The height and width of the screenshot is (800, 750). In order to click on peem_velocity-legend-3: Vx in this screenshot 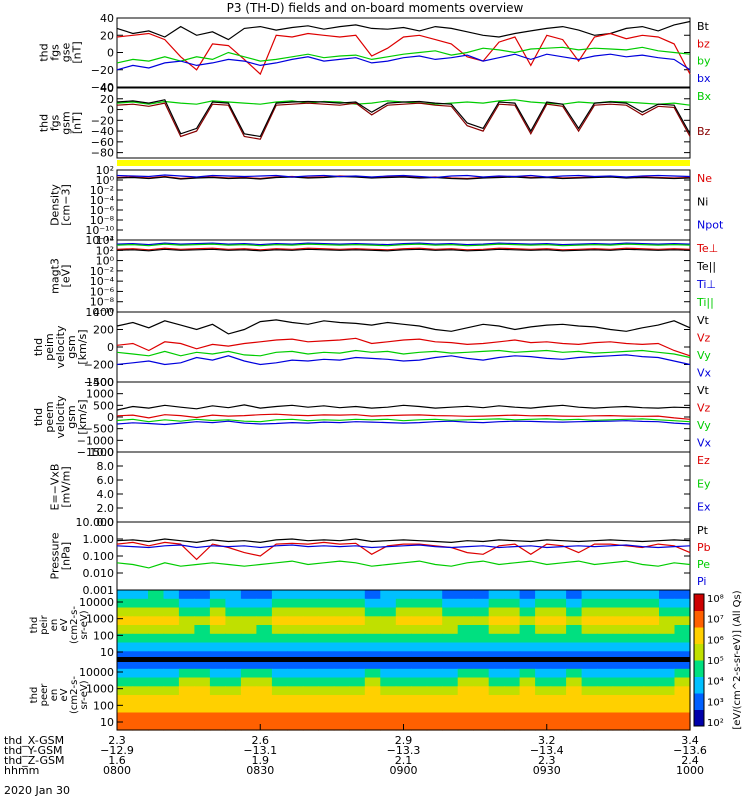, I will do `click(704, 443)`.